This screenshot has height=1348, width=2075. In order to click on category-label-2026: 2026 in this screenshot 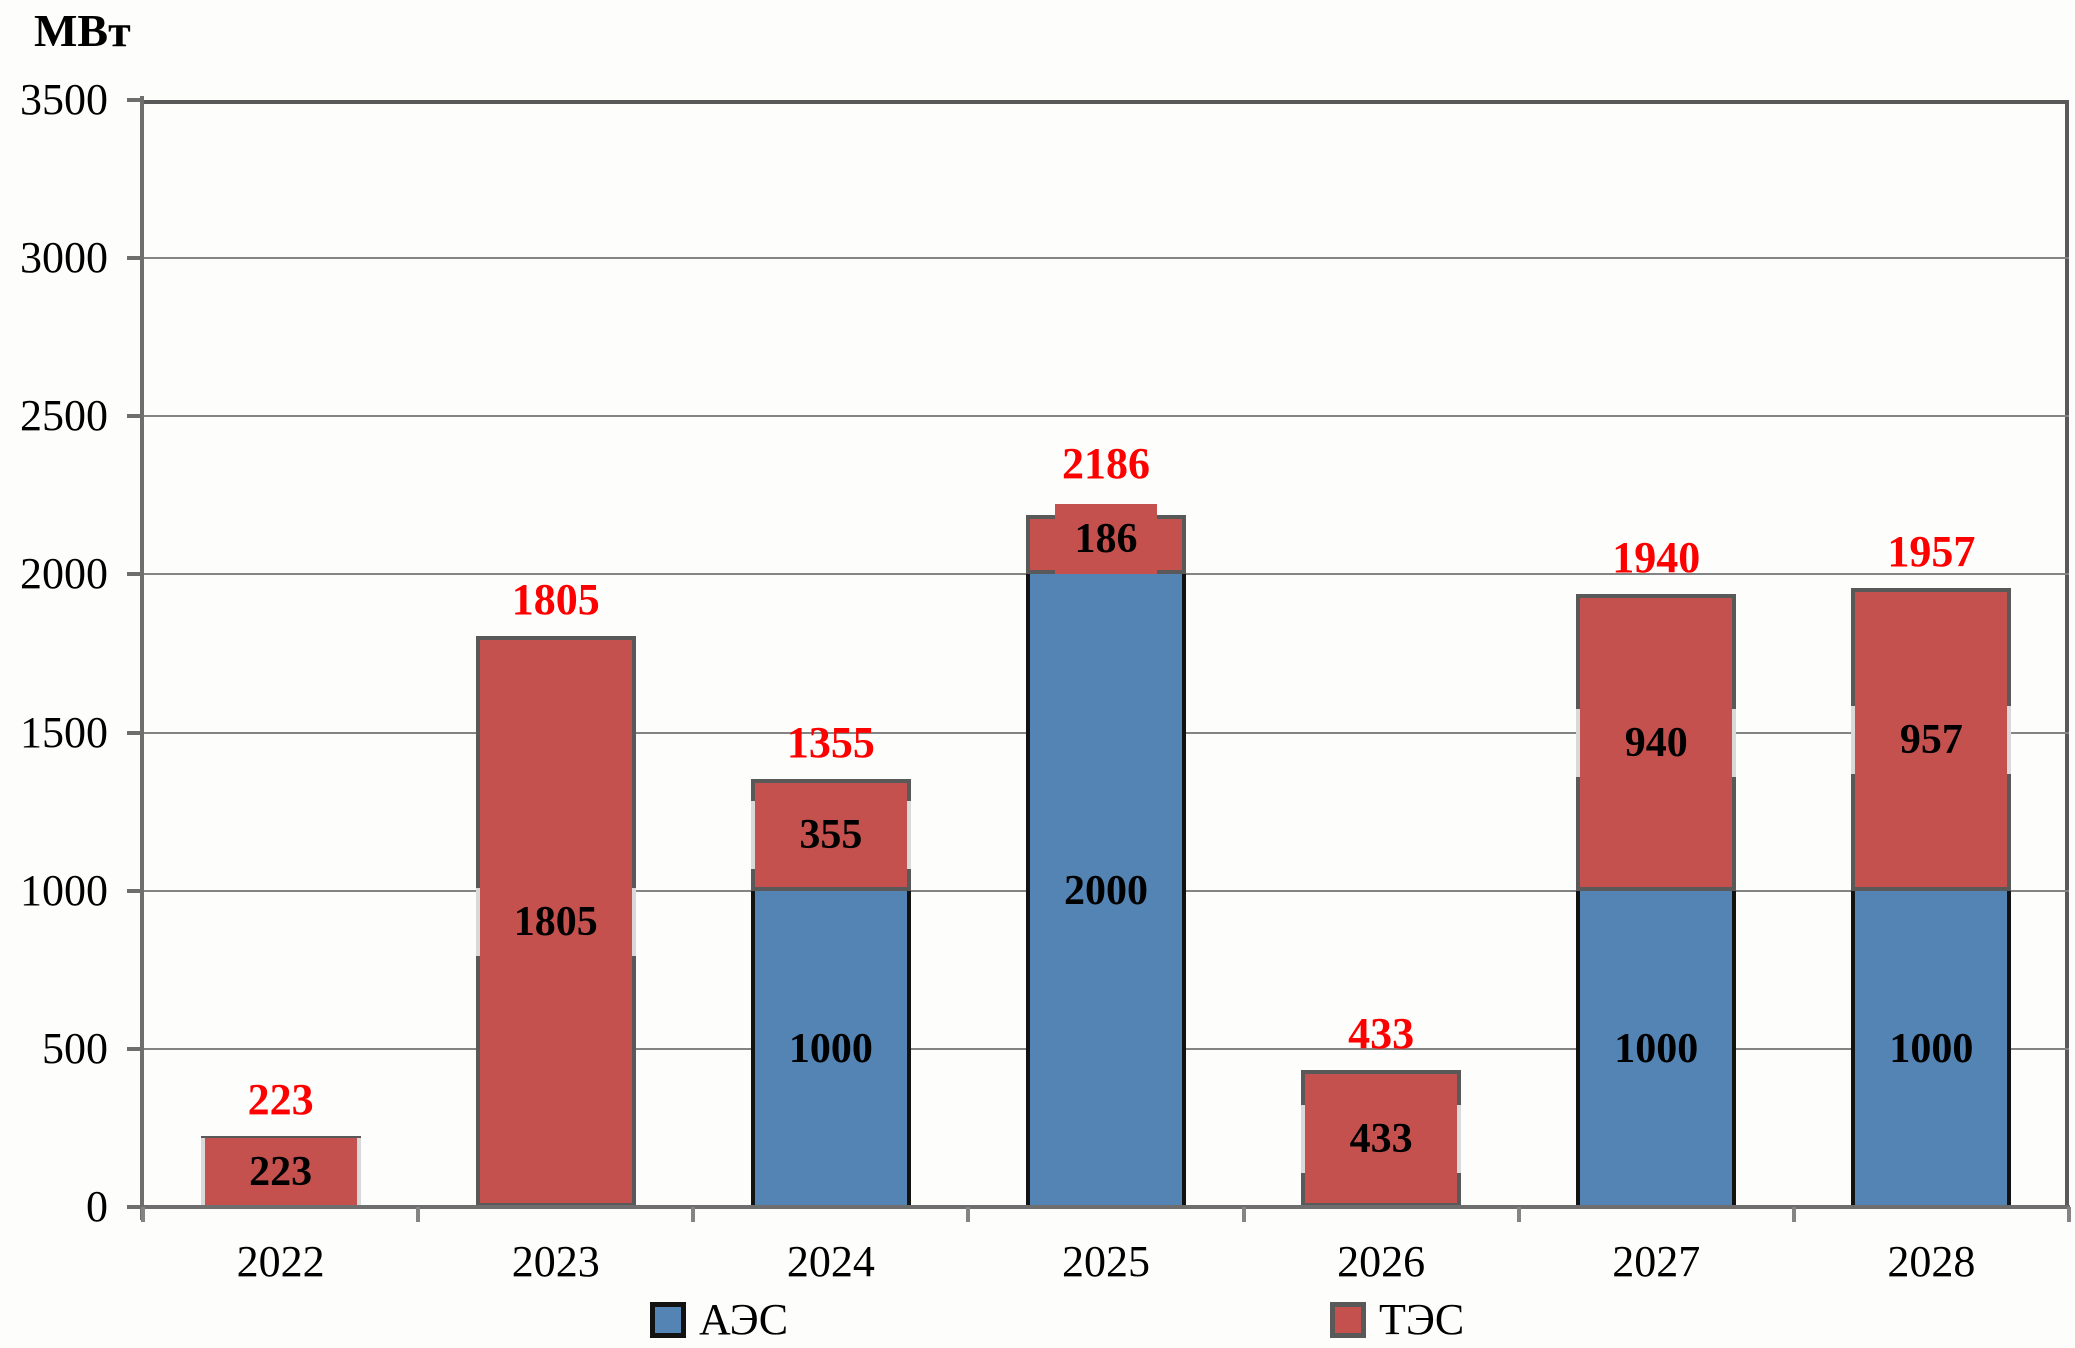, I will do `click(1381, 1261)`.